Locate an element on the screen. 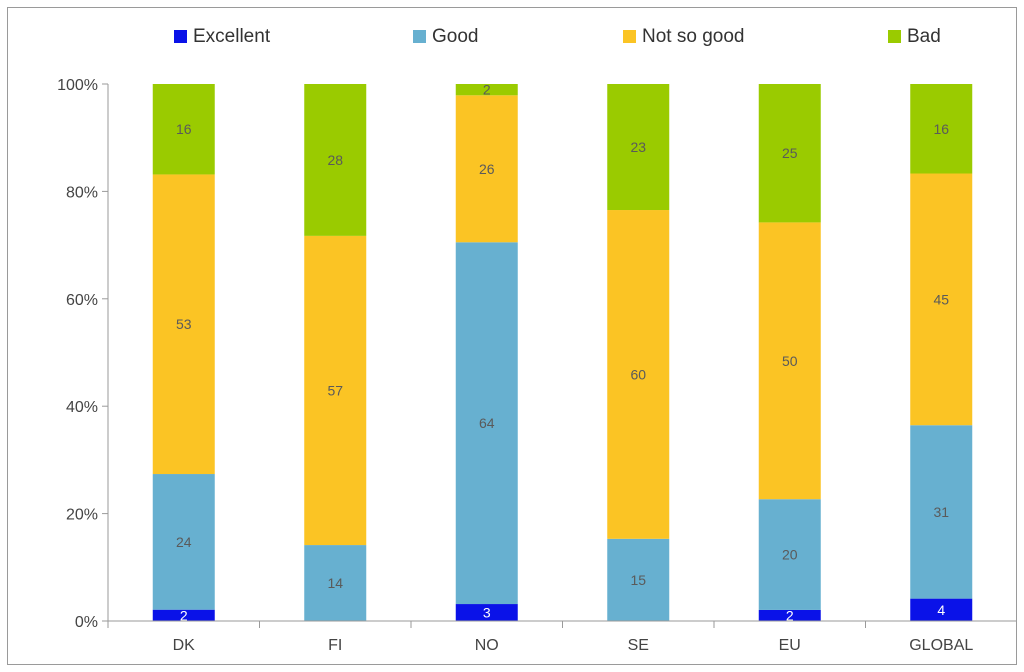  x-tick-label: GLOBAL is located at coordinates (941, 645).